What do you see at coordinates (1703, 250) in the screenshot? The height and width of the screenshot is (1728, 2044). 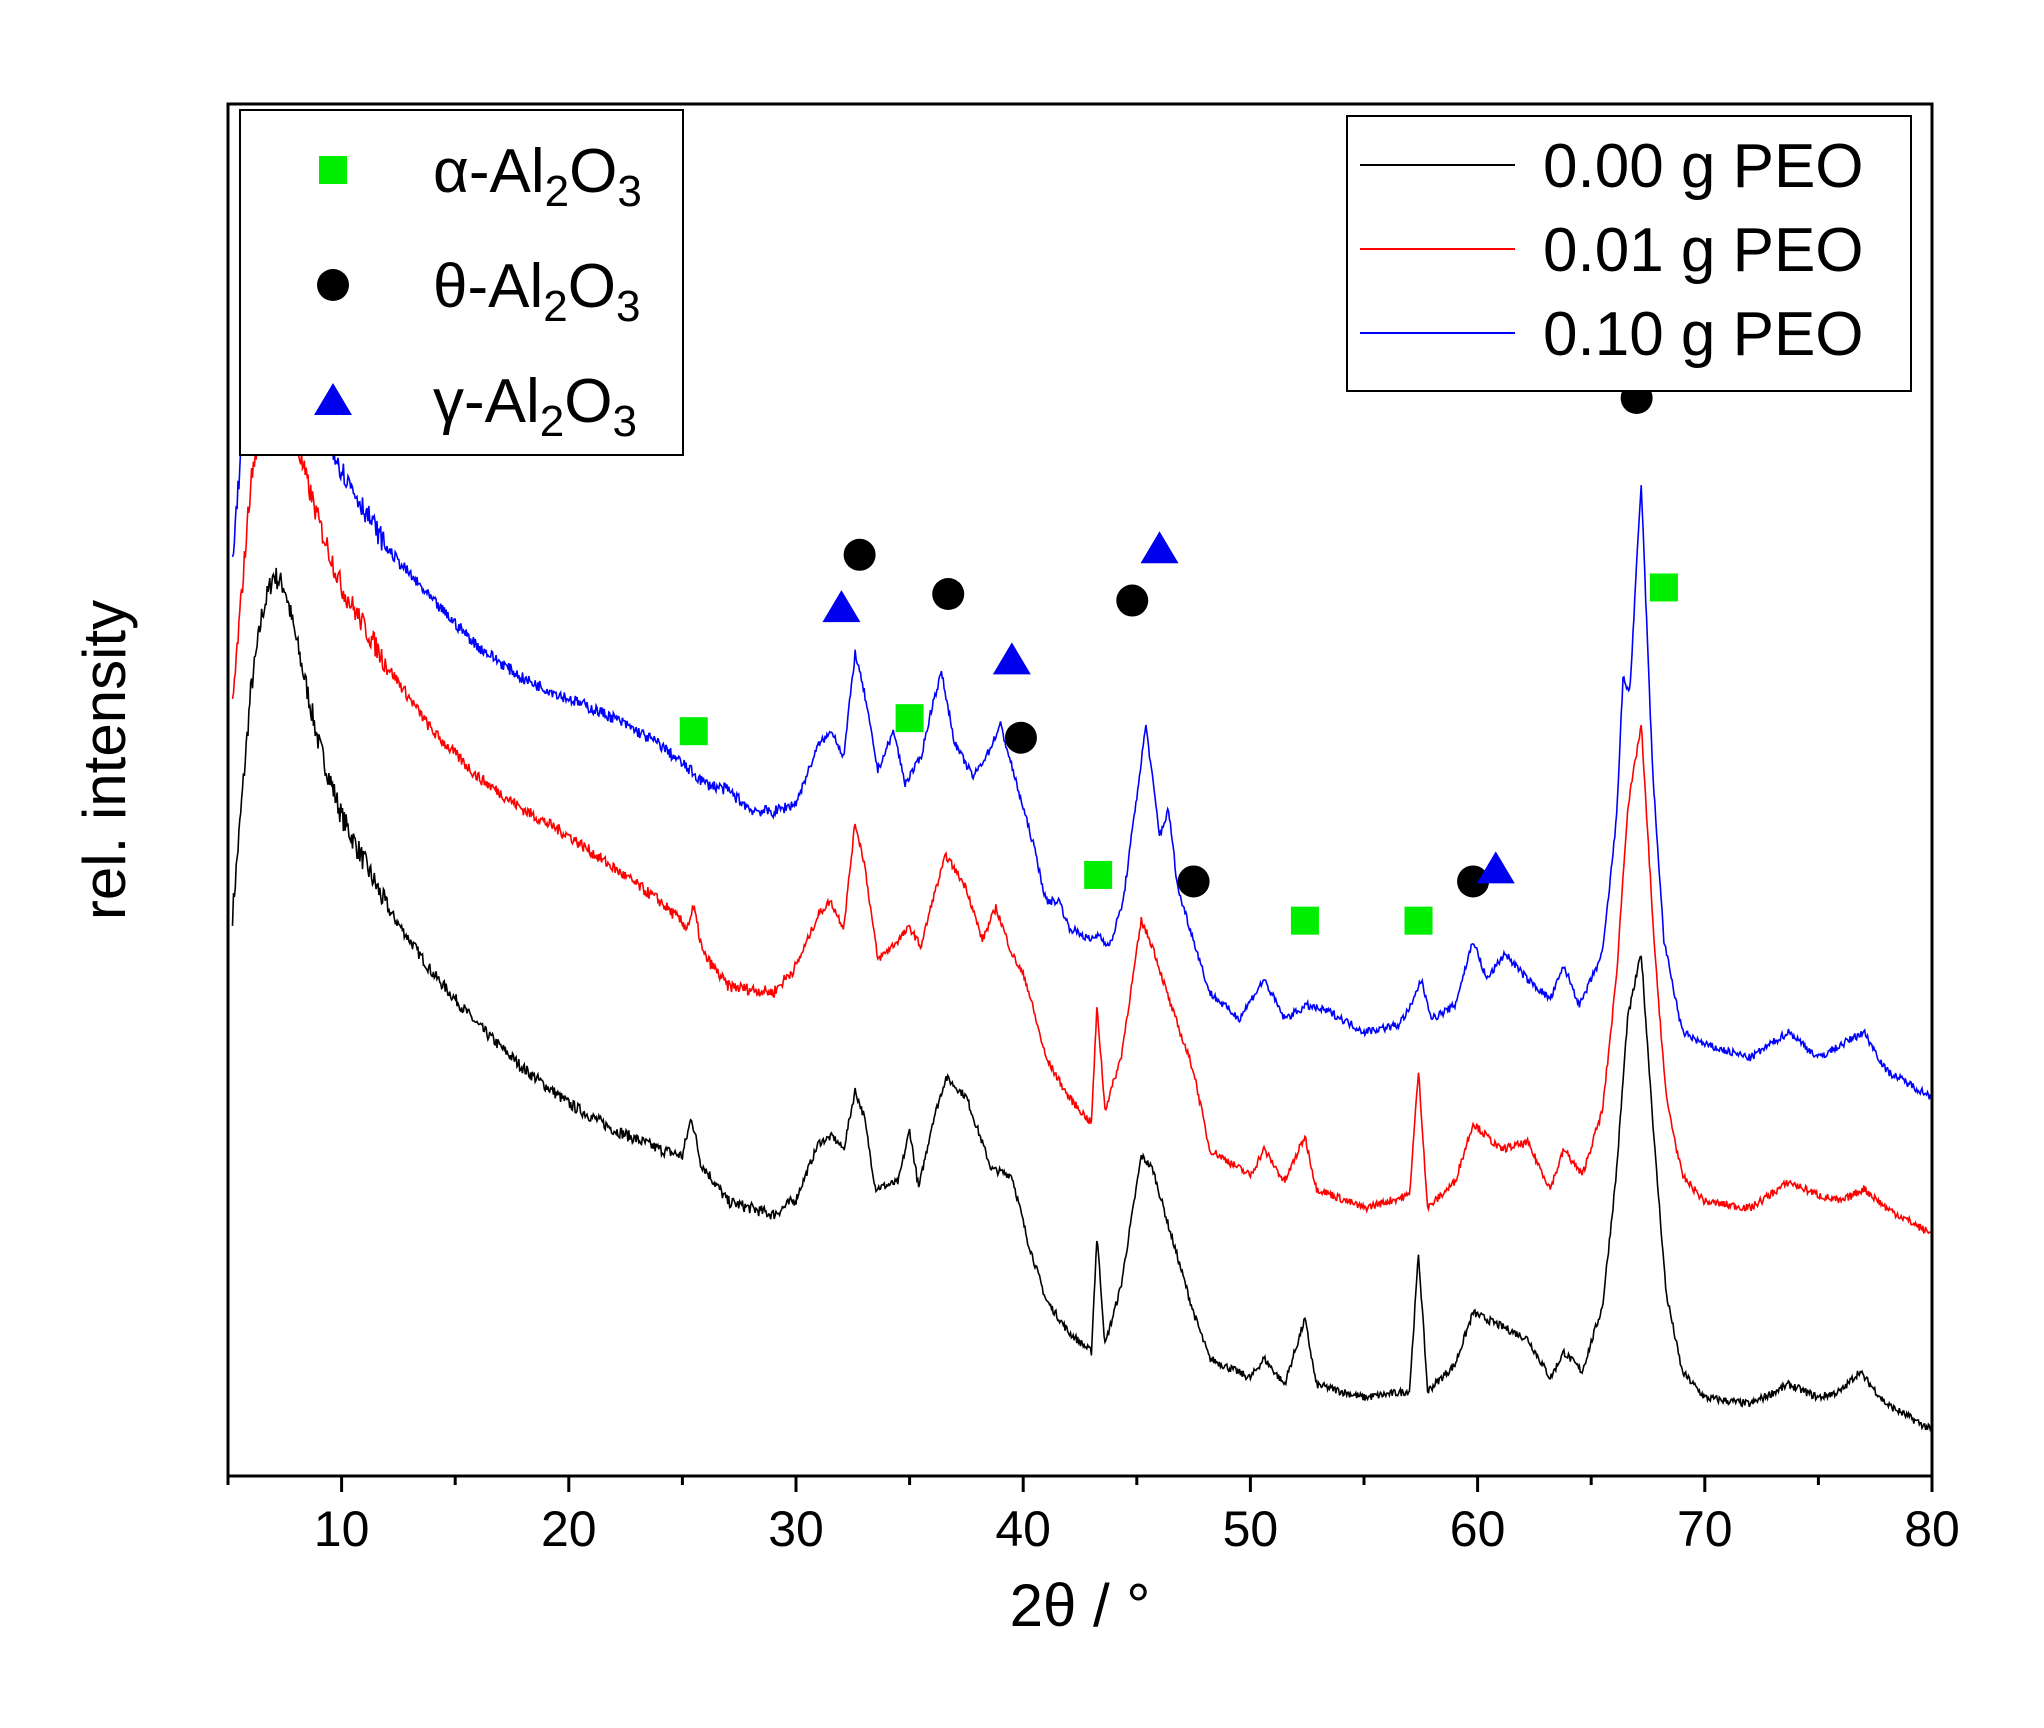 I see `series-legend-label-1: 0.01 g PEO` at bounding box center [1703, 250].